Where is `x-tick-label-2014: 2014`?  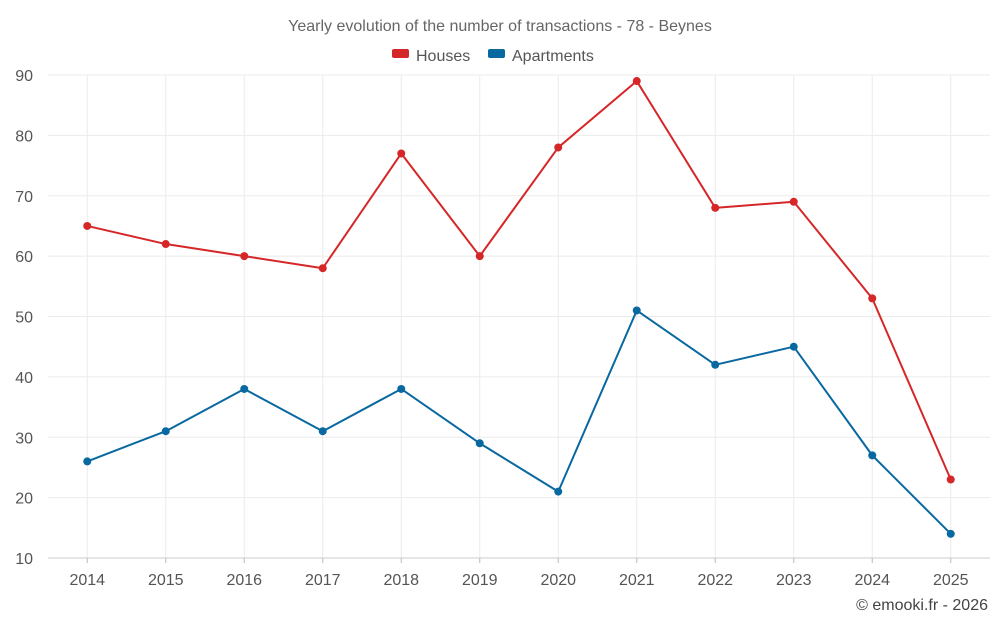 x-tick-label-2014: 2014 is located at coordinates (87, 580).